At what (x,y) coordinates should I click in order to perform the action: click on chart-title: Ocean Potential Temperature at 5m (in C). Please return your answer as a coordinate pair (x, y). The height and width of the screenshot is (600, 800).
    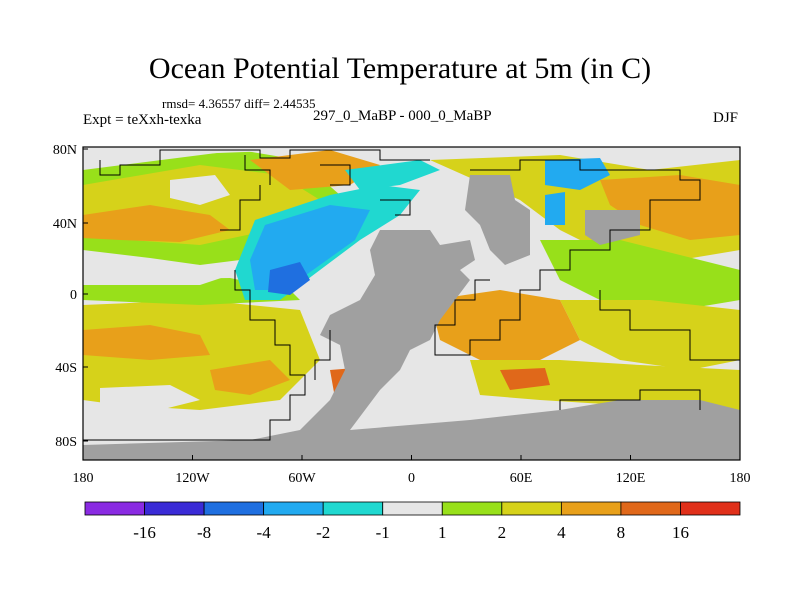
    Looking at the image, I should click on (400, 68).